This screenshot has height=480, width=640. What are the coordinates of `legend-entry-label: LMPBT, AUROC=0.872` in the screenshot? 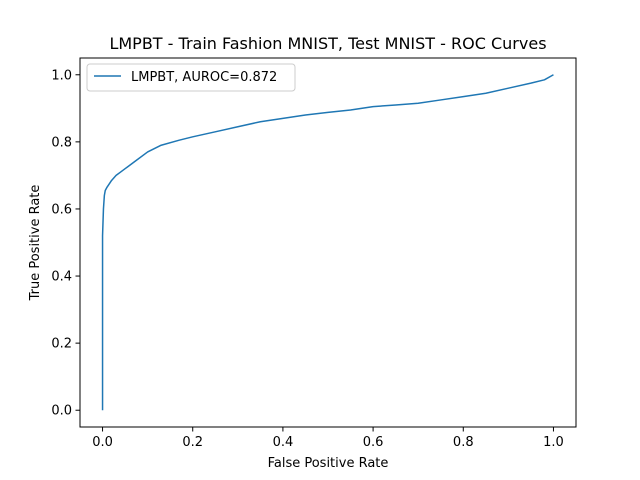 It's located at (204, 77).